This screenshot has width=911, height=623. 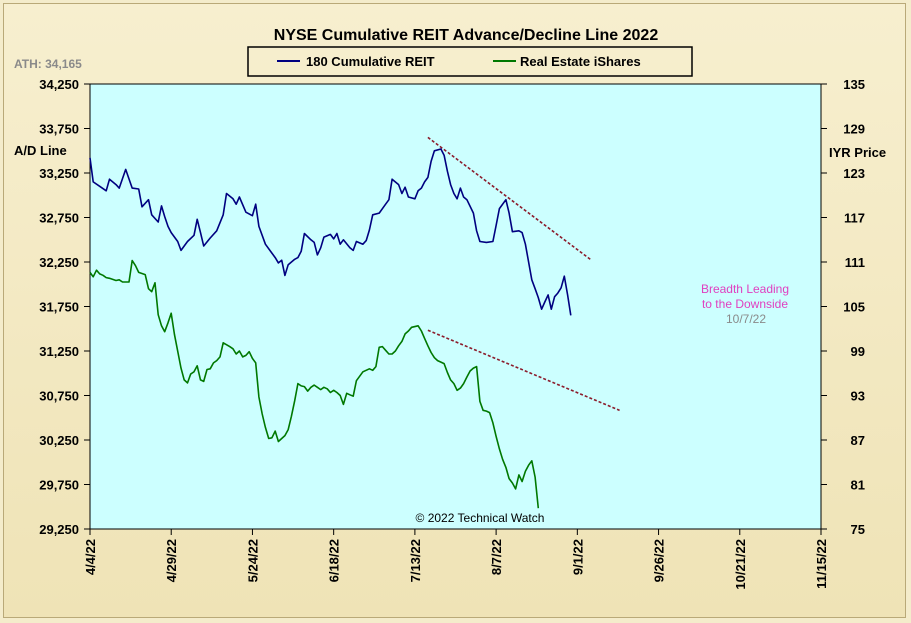 What do you see at coordinates (59, 84) in the screenshot?
I see `left-tick-label: 34,250` at bounding box center [59, 84].